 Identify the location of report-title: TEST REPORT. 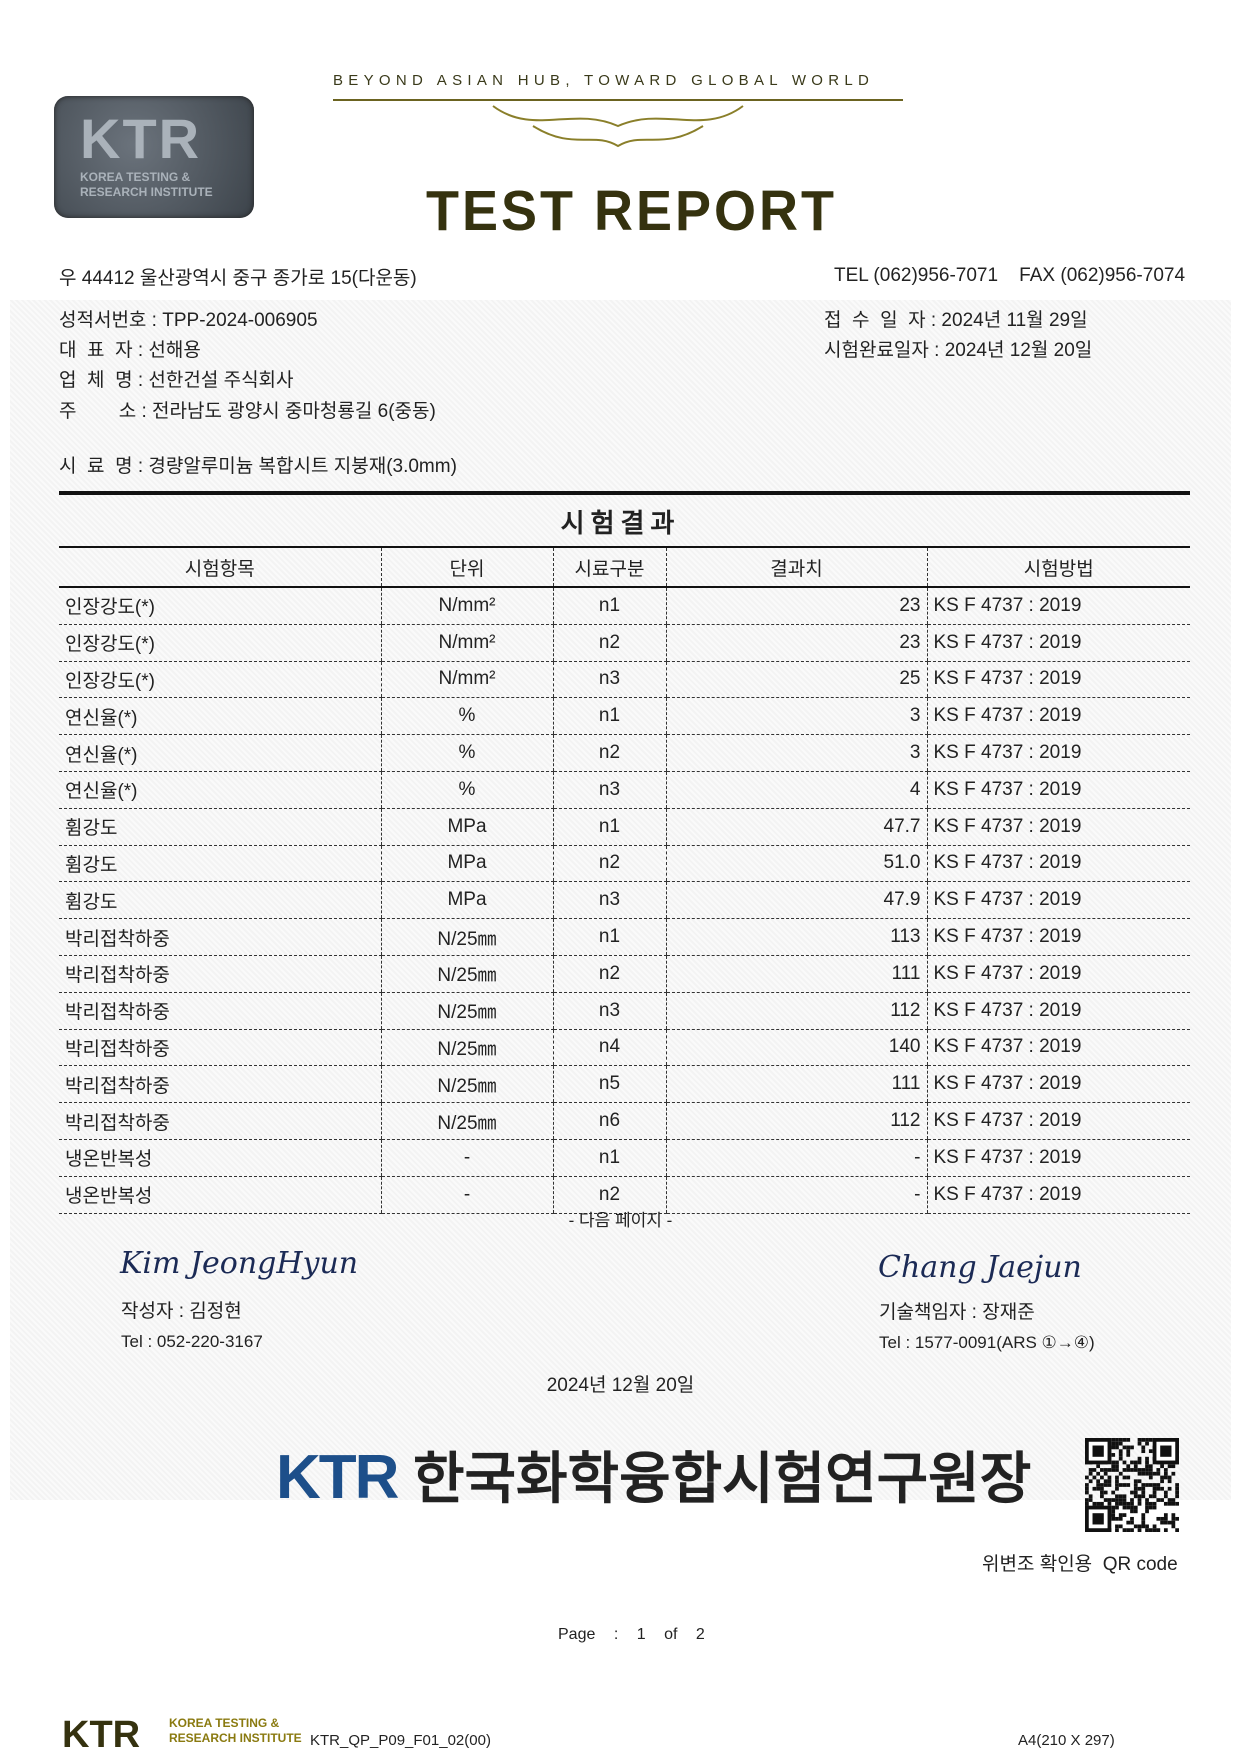
(632, 211).